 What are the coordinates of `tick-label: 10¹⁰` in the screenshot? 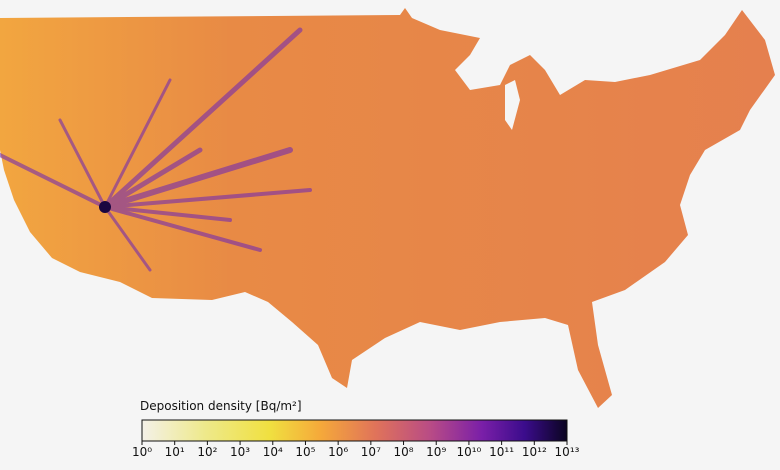 It's located at (468, 452).